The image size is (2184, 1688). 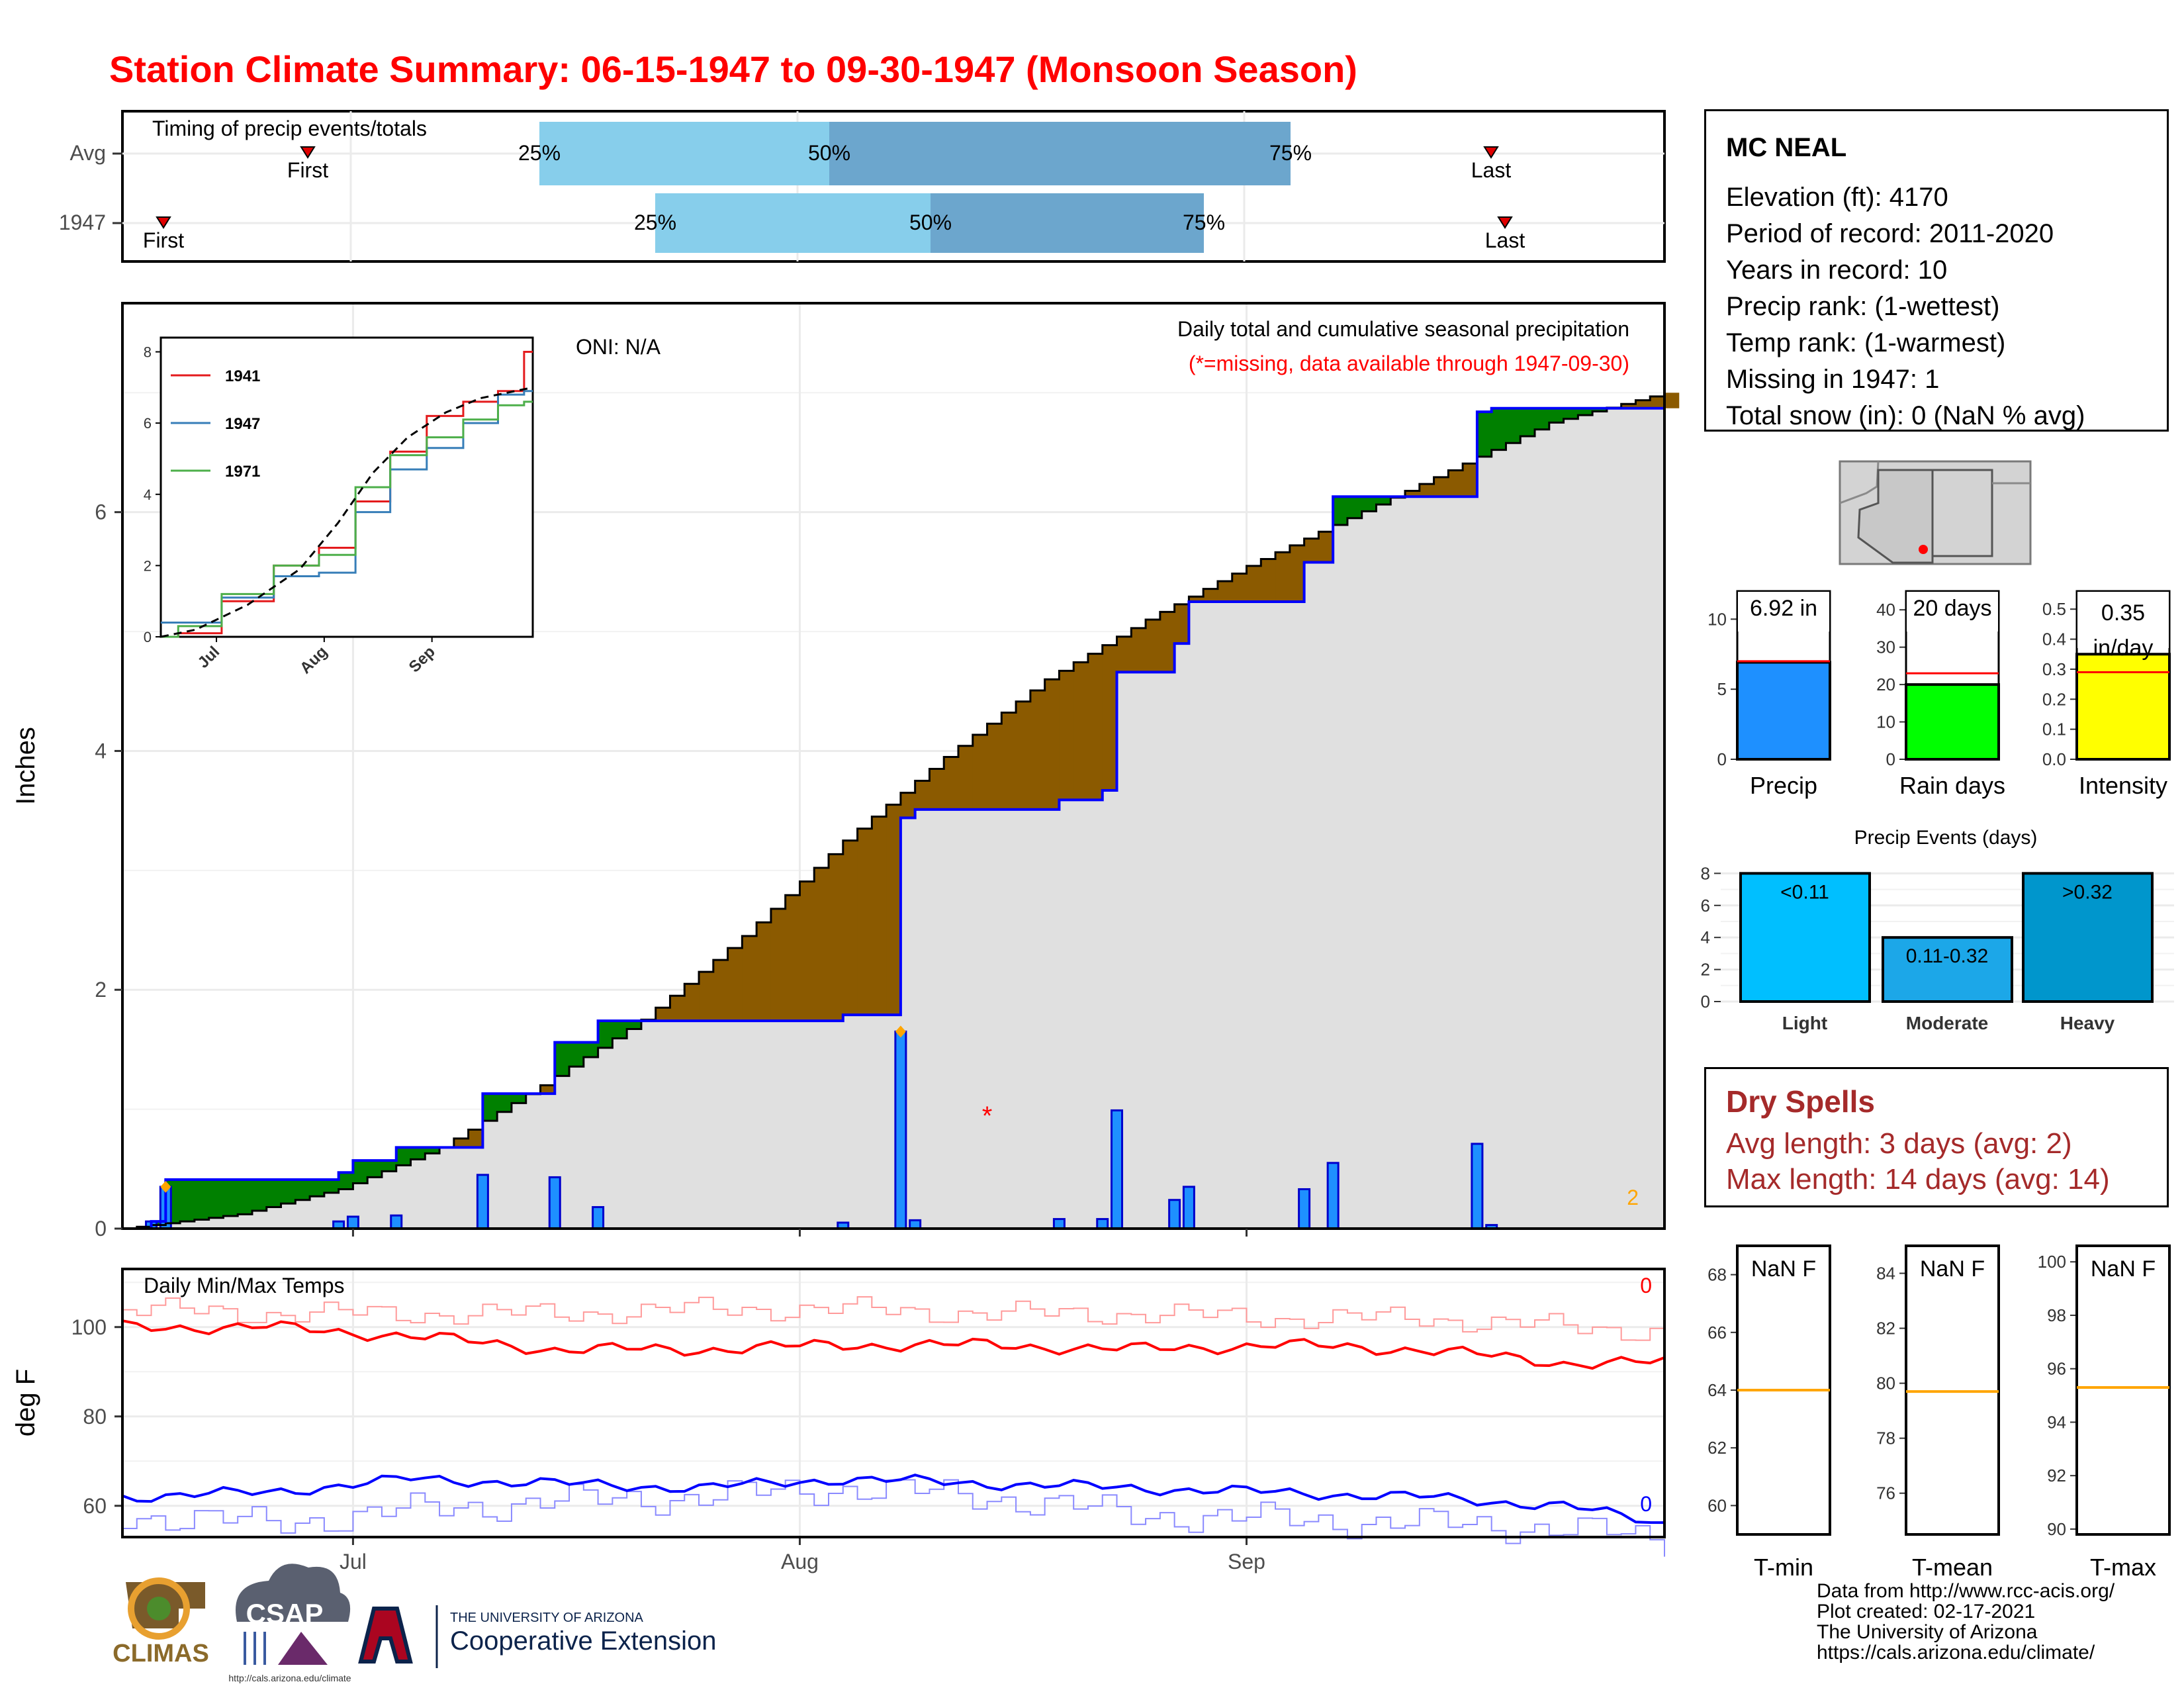 What do you see at coordinates (101, 751) in the screenshot?
I see `precip-y-tick-label: 4` at bounding box center [101, 751].